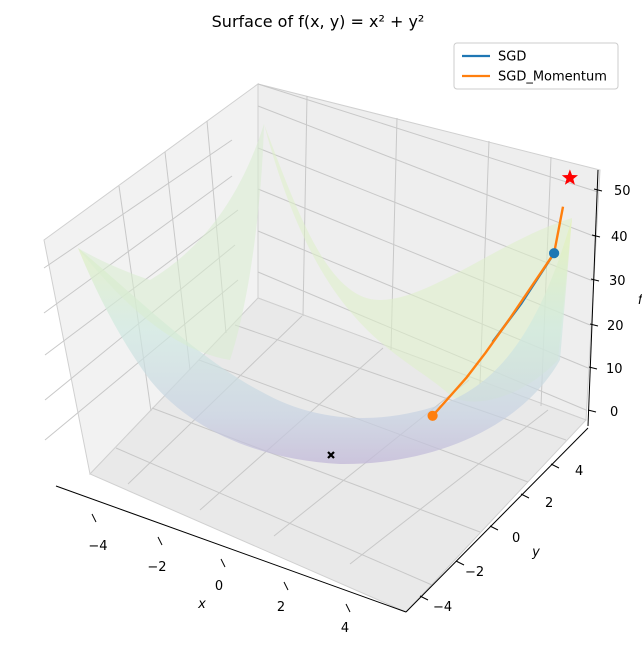 The height and width of the screenshot is (662, 642). What do you see at coordinates (619, 237) in the screenshot?
I see `z-tick-label: 40` at bounding box center [619, 237].